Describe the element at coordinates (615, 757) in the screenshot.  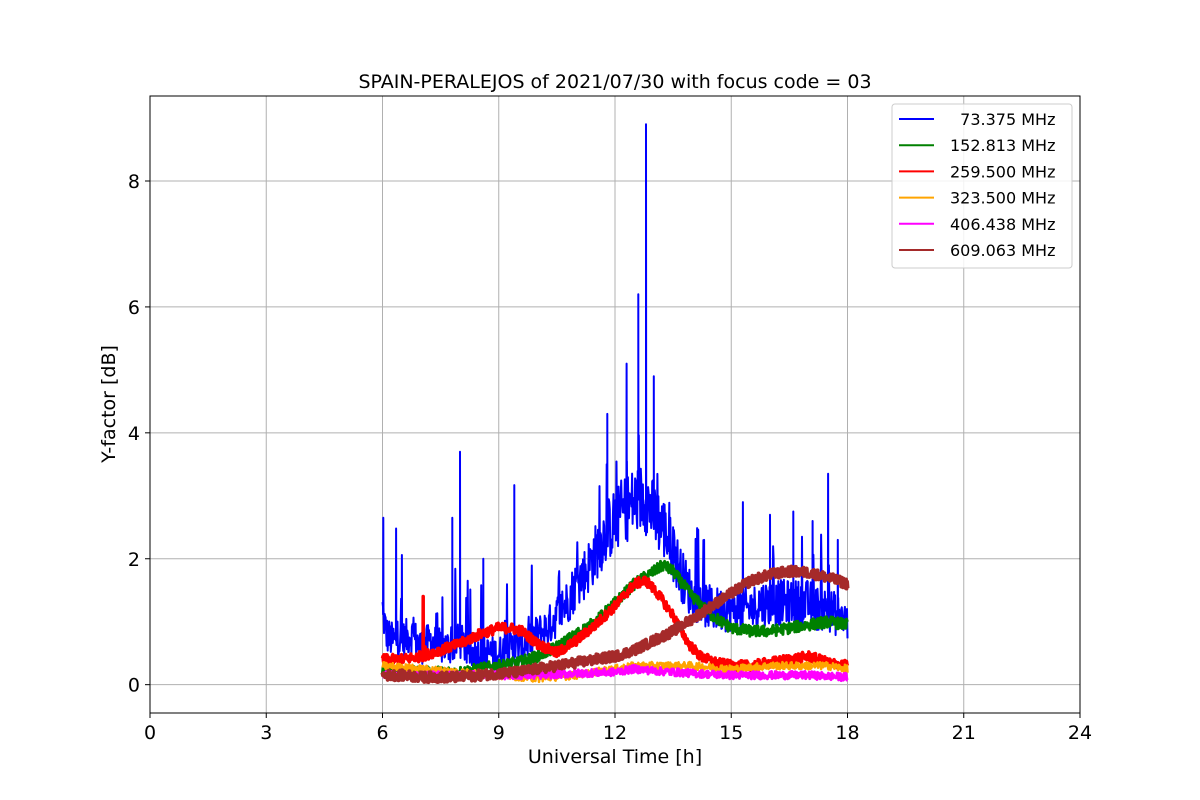
I see `x-axis-label: Universal Time [h]` at that location.